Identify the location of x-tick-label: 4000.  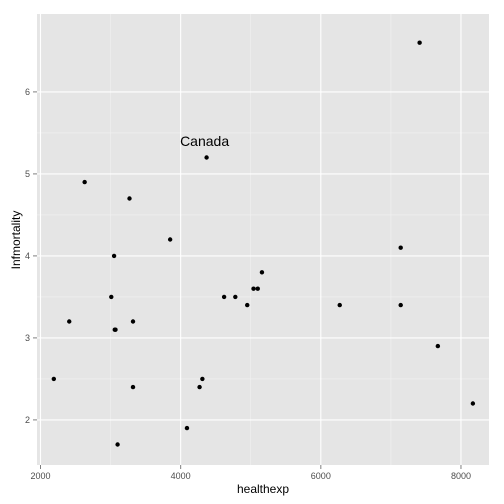
(181, 476).